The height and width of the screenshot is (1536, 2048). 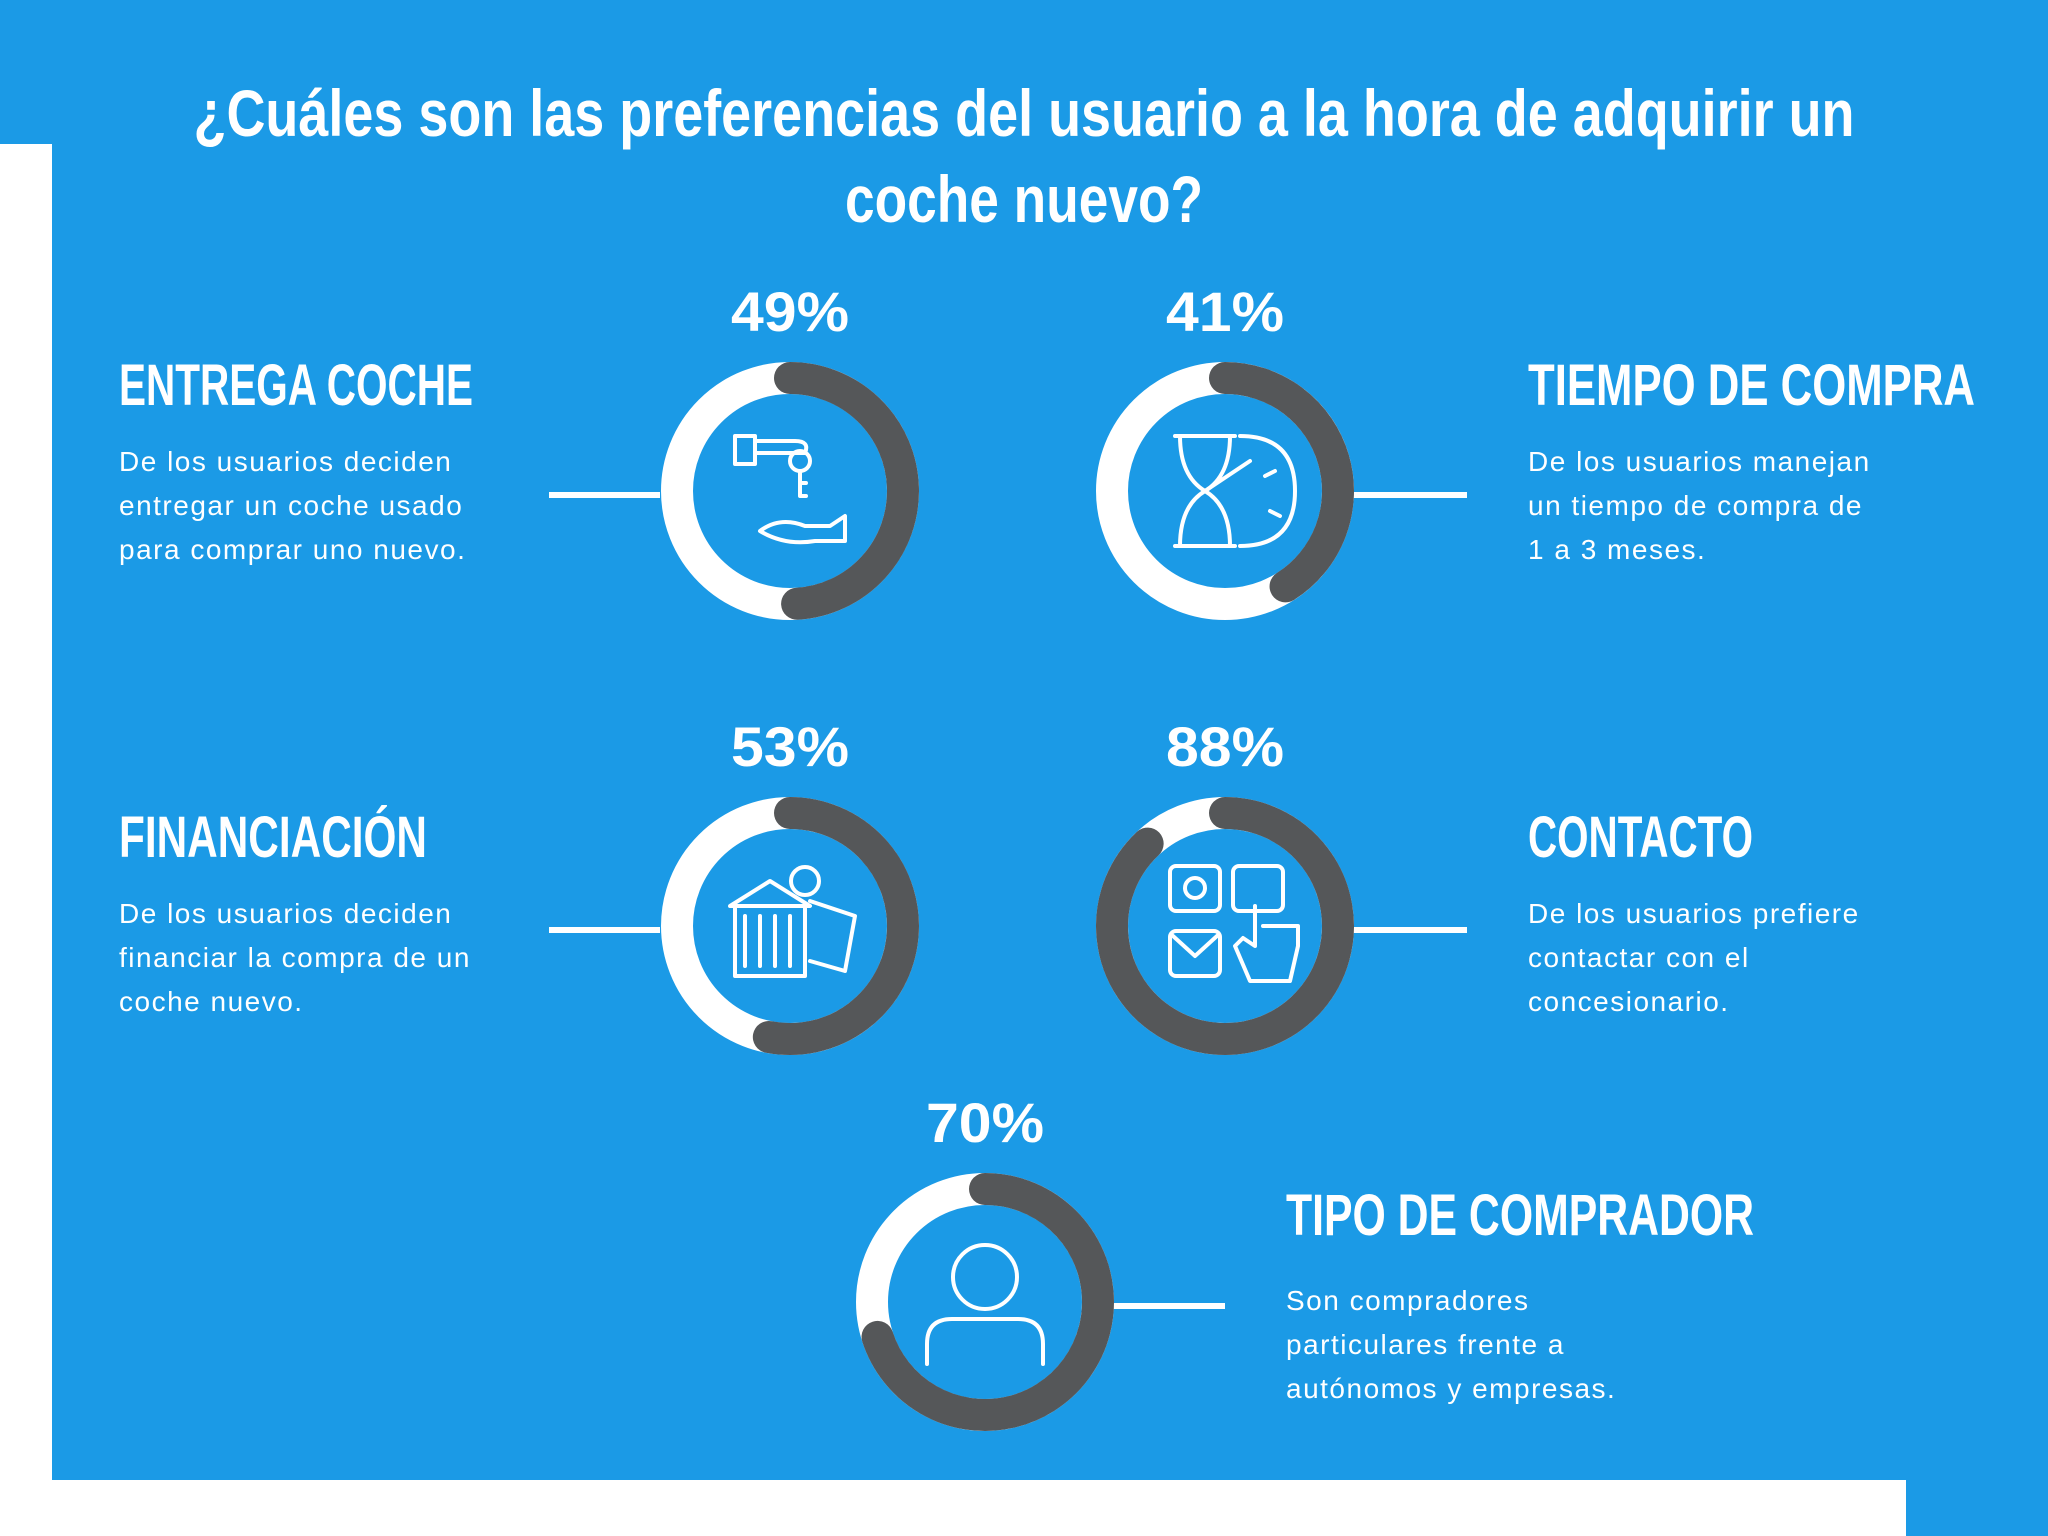 I want to click on icon-key-hand, so click(x=790, y=489).